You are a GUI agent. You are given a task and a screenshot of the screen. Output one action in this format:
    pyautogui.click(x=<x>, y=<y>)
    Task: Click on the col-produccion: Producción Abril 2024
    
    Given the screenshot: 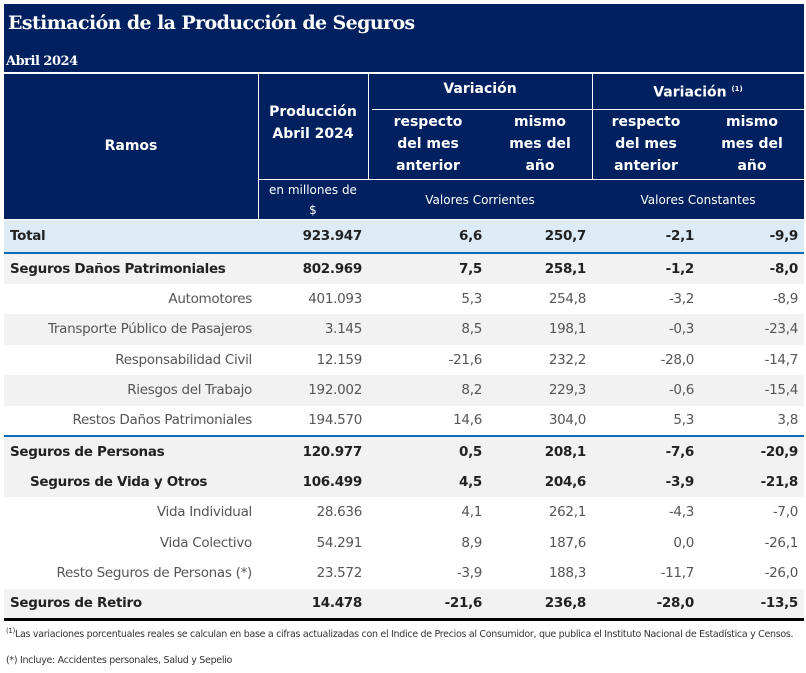 What is the action you would take?
    pyautogui.click(x=313, y=123)
    